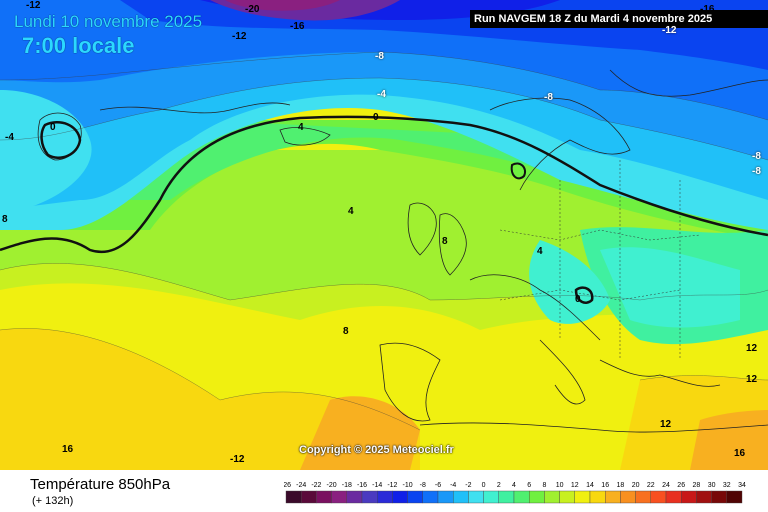 The height and width of the screenshot is (512, 768). Describe the element at coordinates (560, 485) in the screenshot. I see `legend-tick-label: 10` at that location.